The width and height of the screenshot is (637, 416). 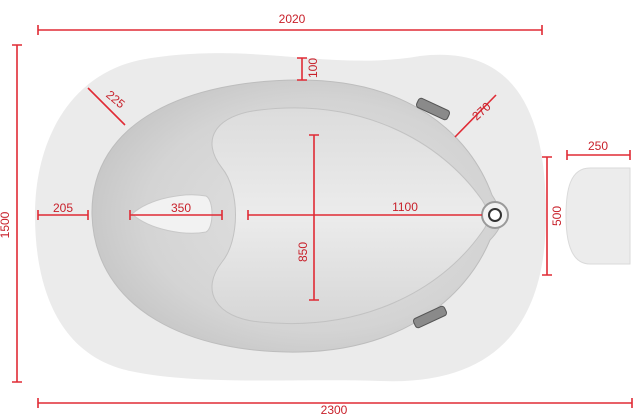 What do you see at coordinates (6, 224) in the screenshot?
I see `dim-label: 1500` at bounding box center [6, 224].